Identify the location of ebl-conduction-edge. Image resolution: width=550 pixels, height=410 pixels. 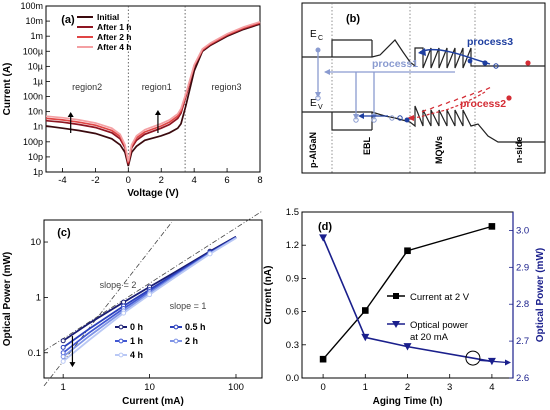
(351, 48).